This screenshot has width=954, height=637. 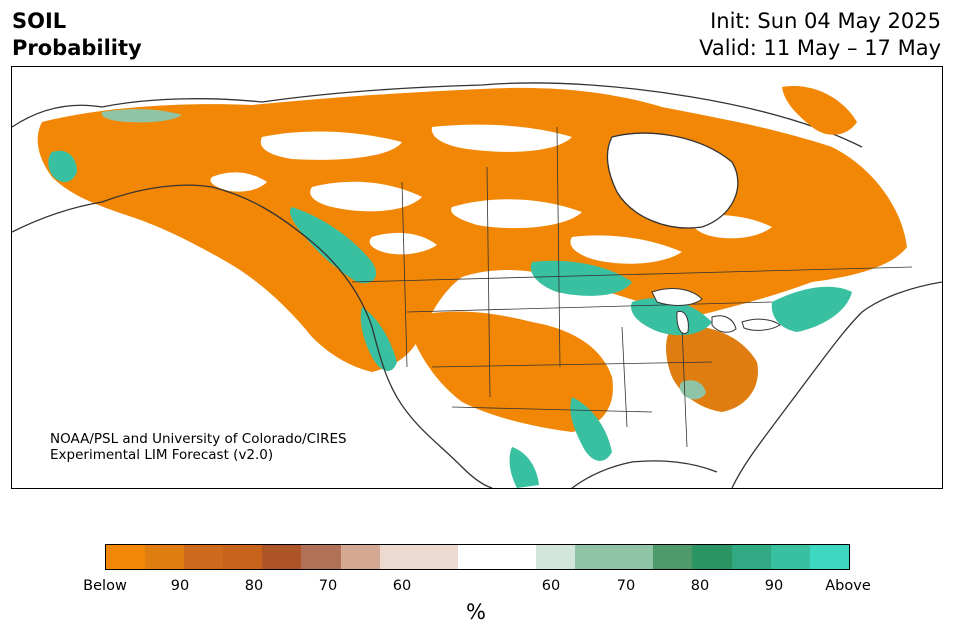 What do you see at coordinates (820, 48) in the screenshot?
I see `valid-range: Valid: 11 May – 17 May` at bounding box center [820, 48].